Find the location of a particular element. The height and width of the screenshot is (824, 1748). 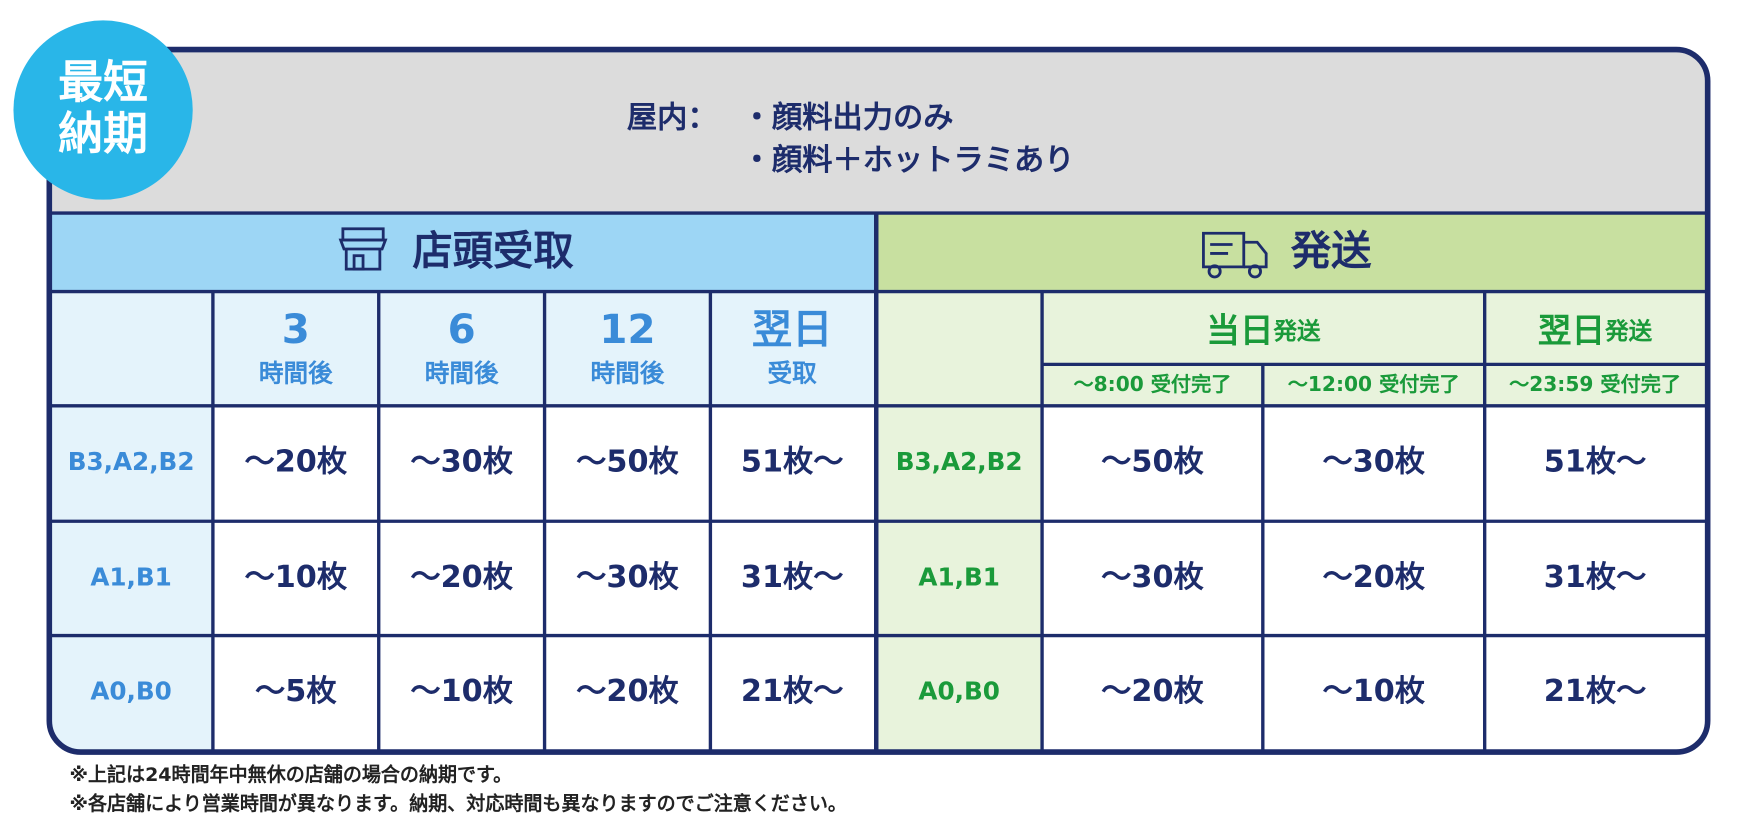

header-label: 屋内： is located at coordinates (672, 117).